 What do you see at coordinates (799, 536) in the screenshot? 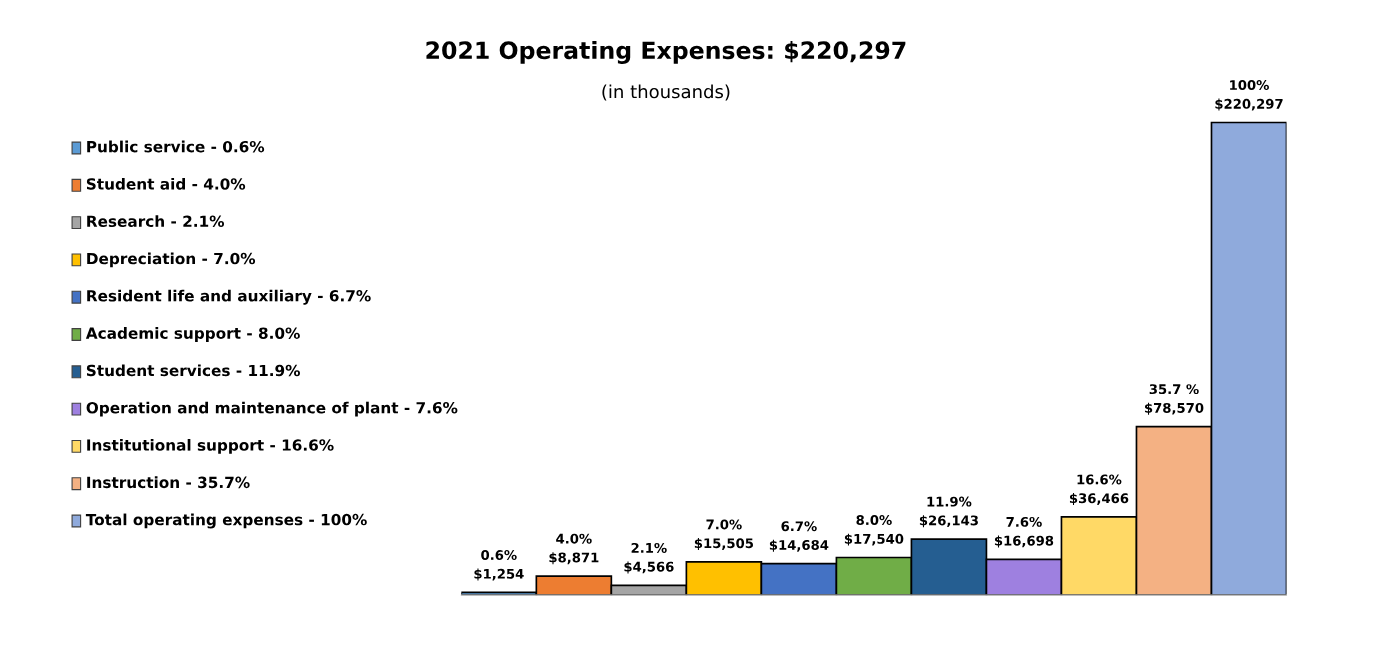
I see `data-label: 6.7% $14,684` at bounding box center [799, 536].